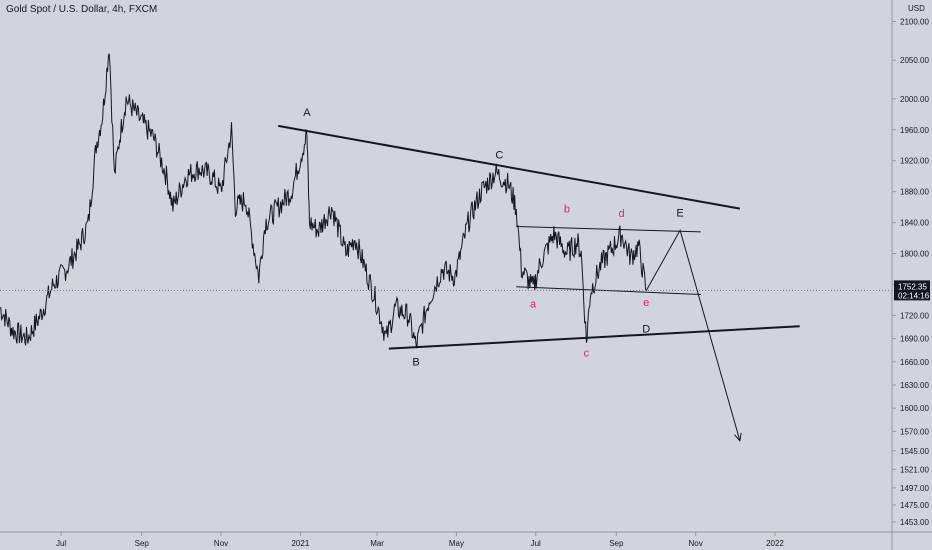 This screenshot has width=932, height=550. Describe the element at coordinates (914, 339) in the screenshot. I see `y-tick-label-10: 1690.00` at that location.